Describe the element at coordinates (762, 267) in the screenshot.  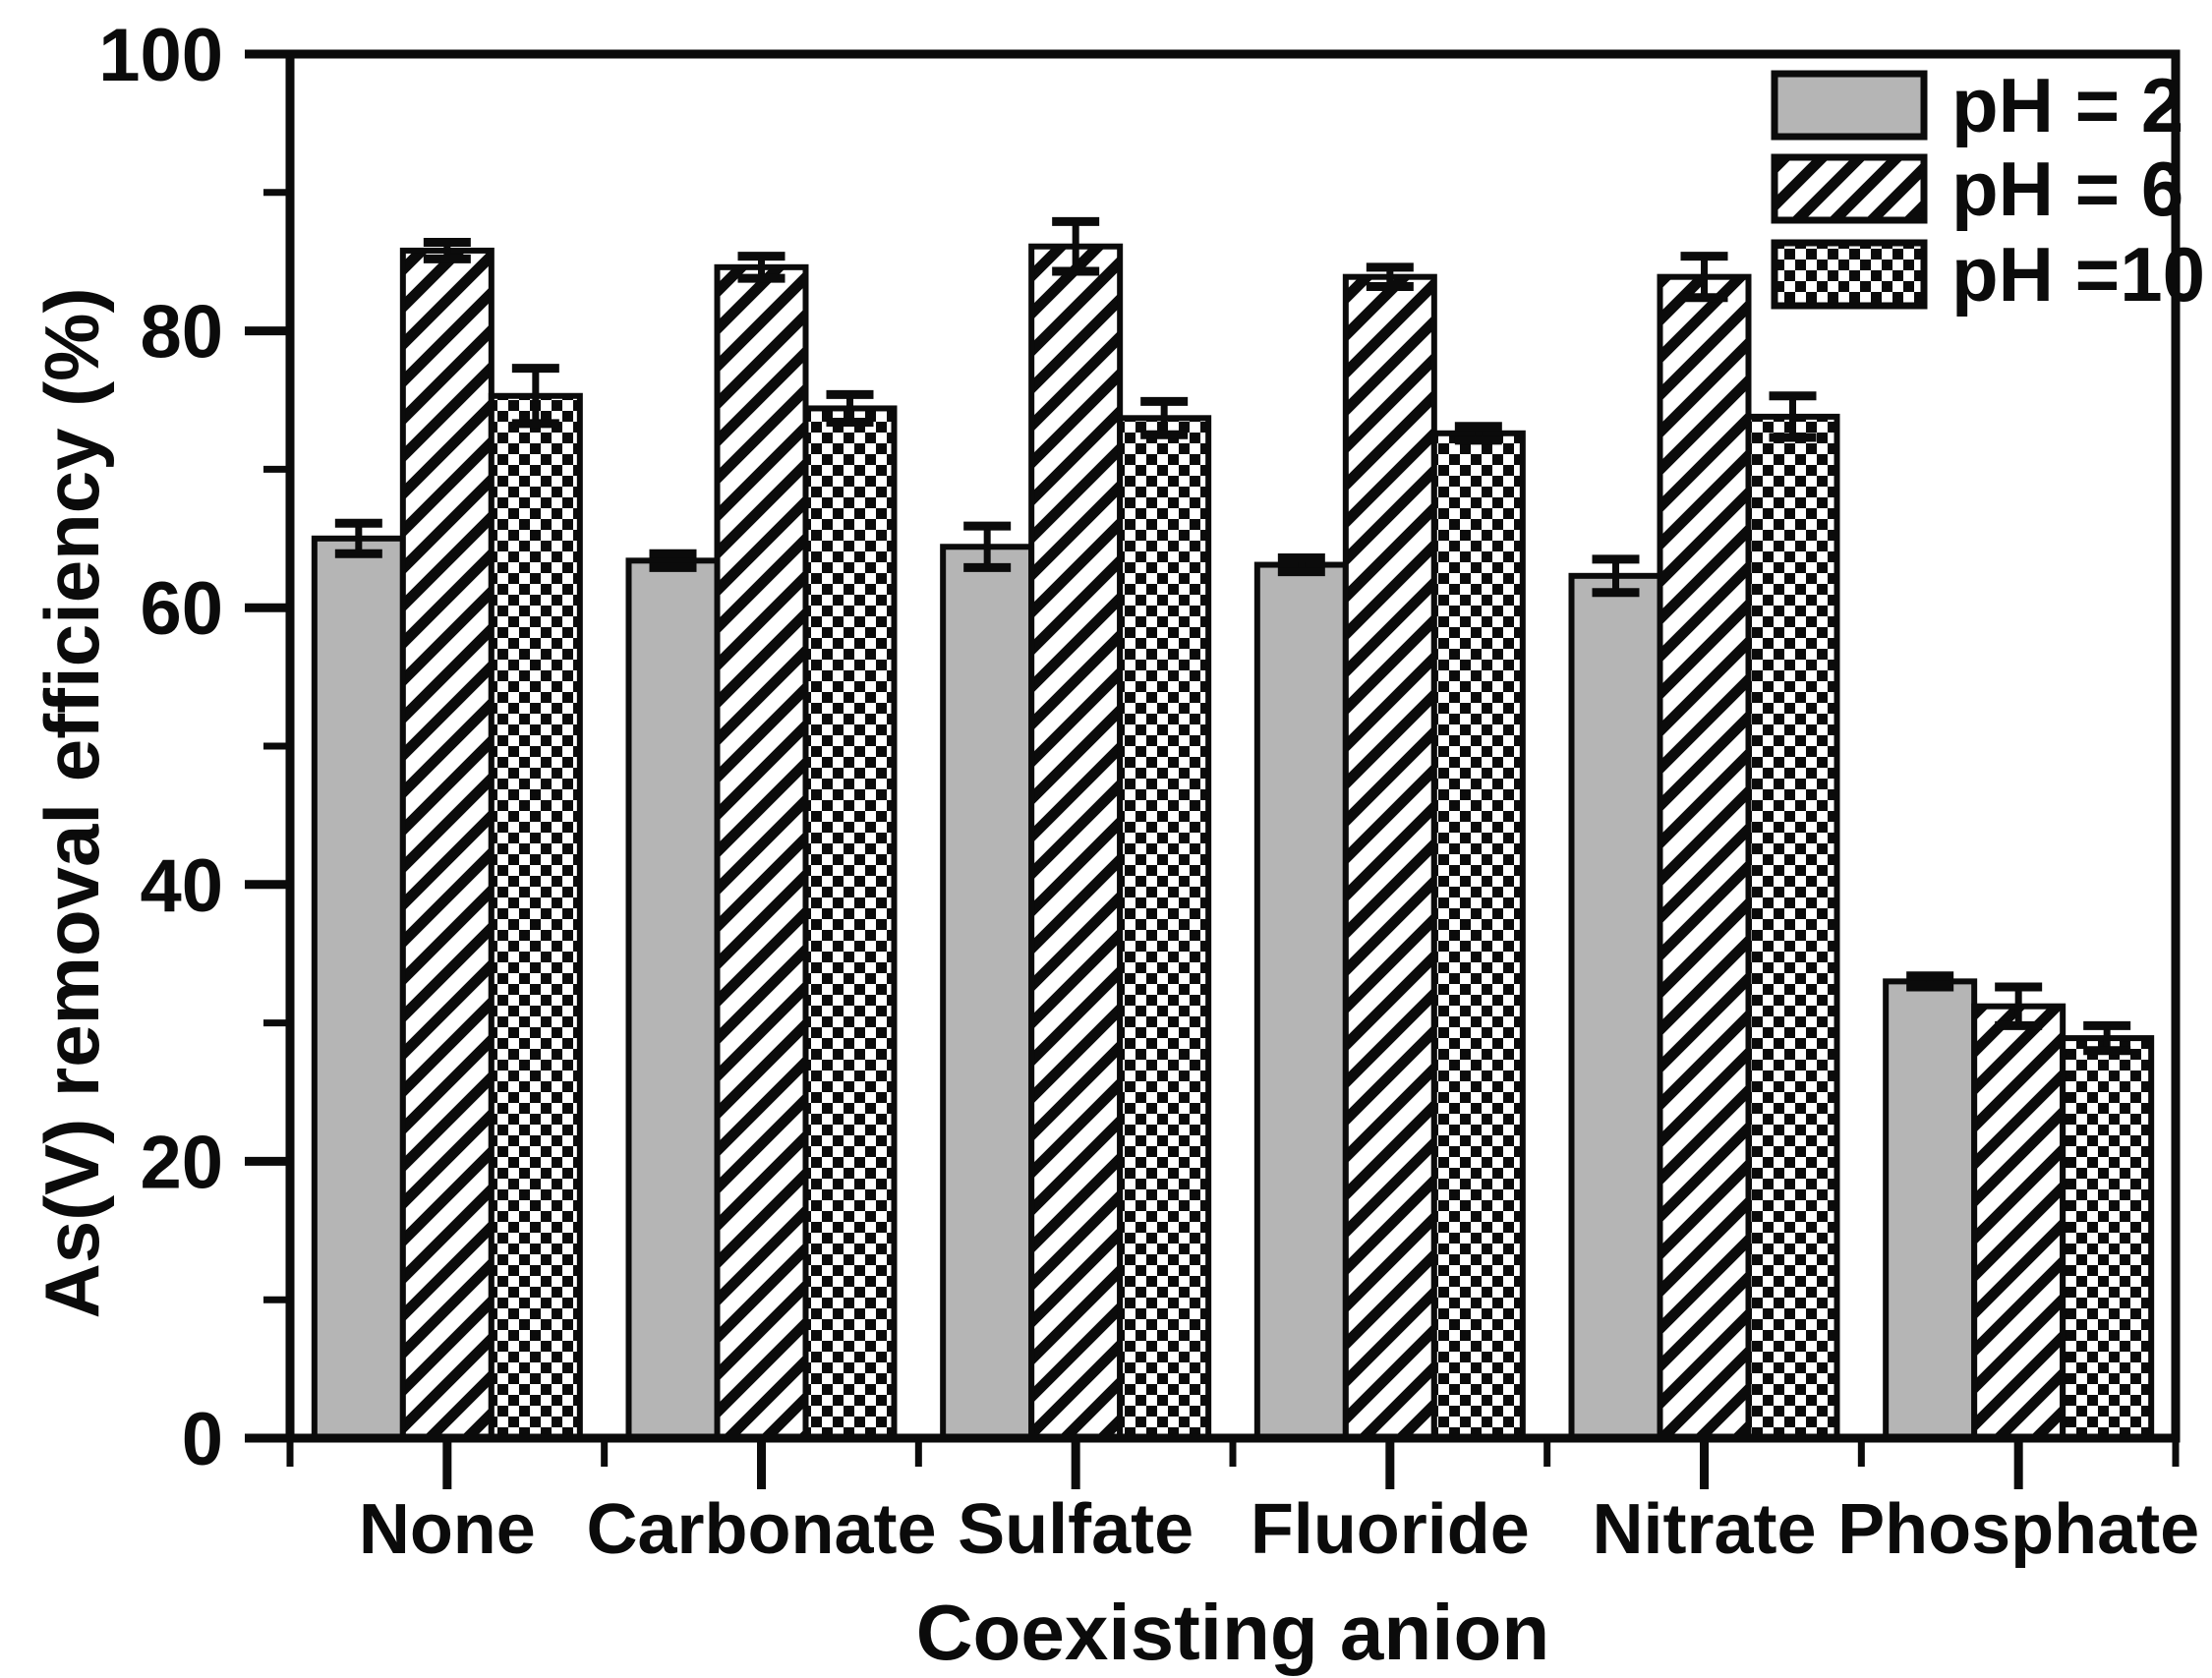
I see `error-bar-carbonate-pH6` at that location.